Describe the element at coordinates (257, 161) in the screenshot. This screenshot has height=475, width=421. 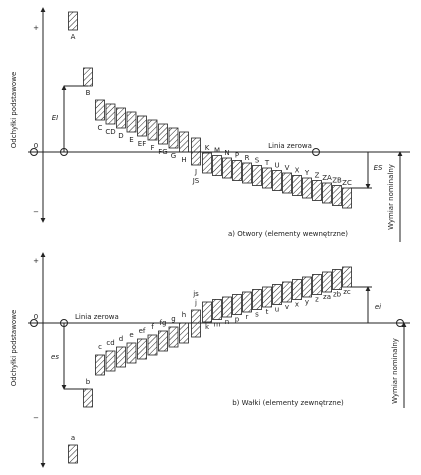
I see `zone-letter: S` at that location.